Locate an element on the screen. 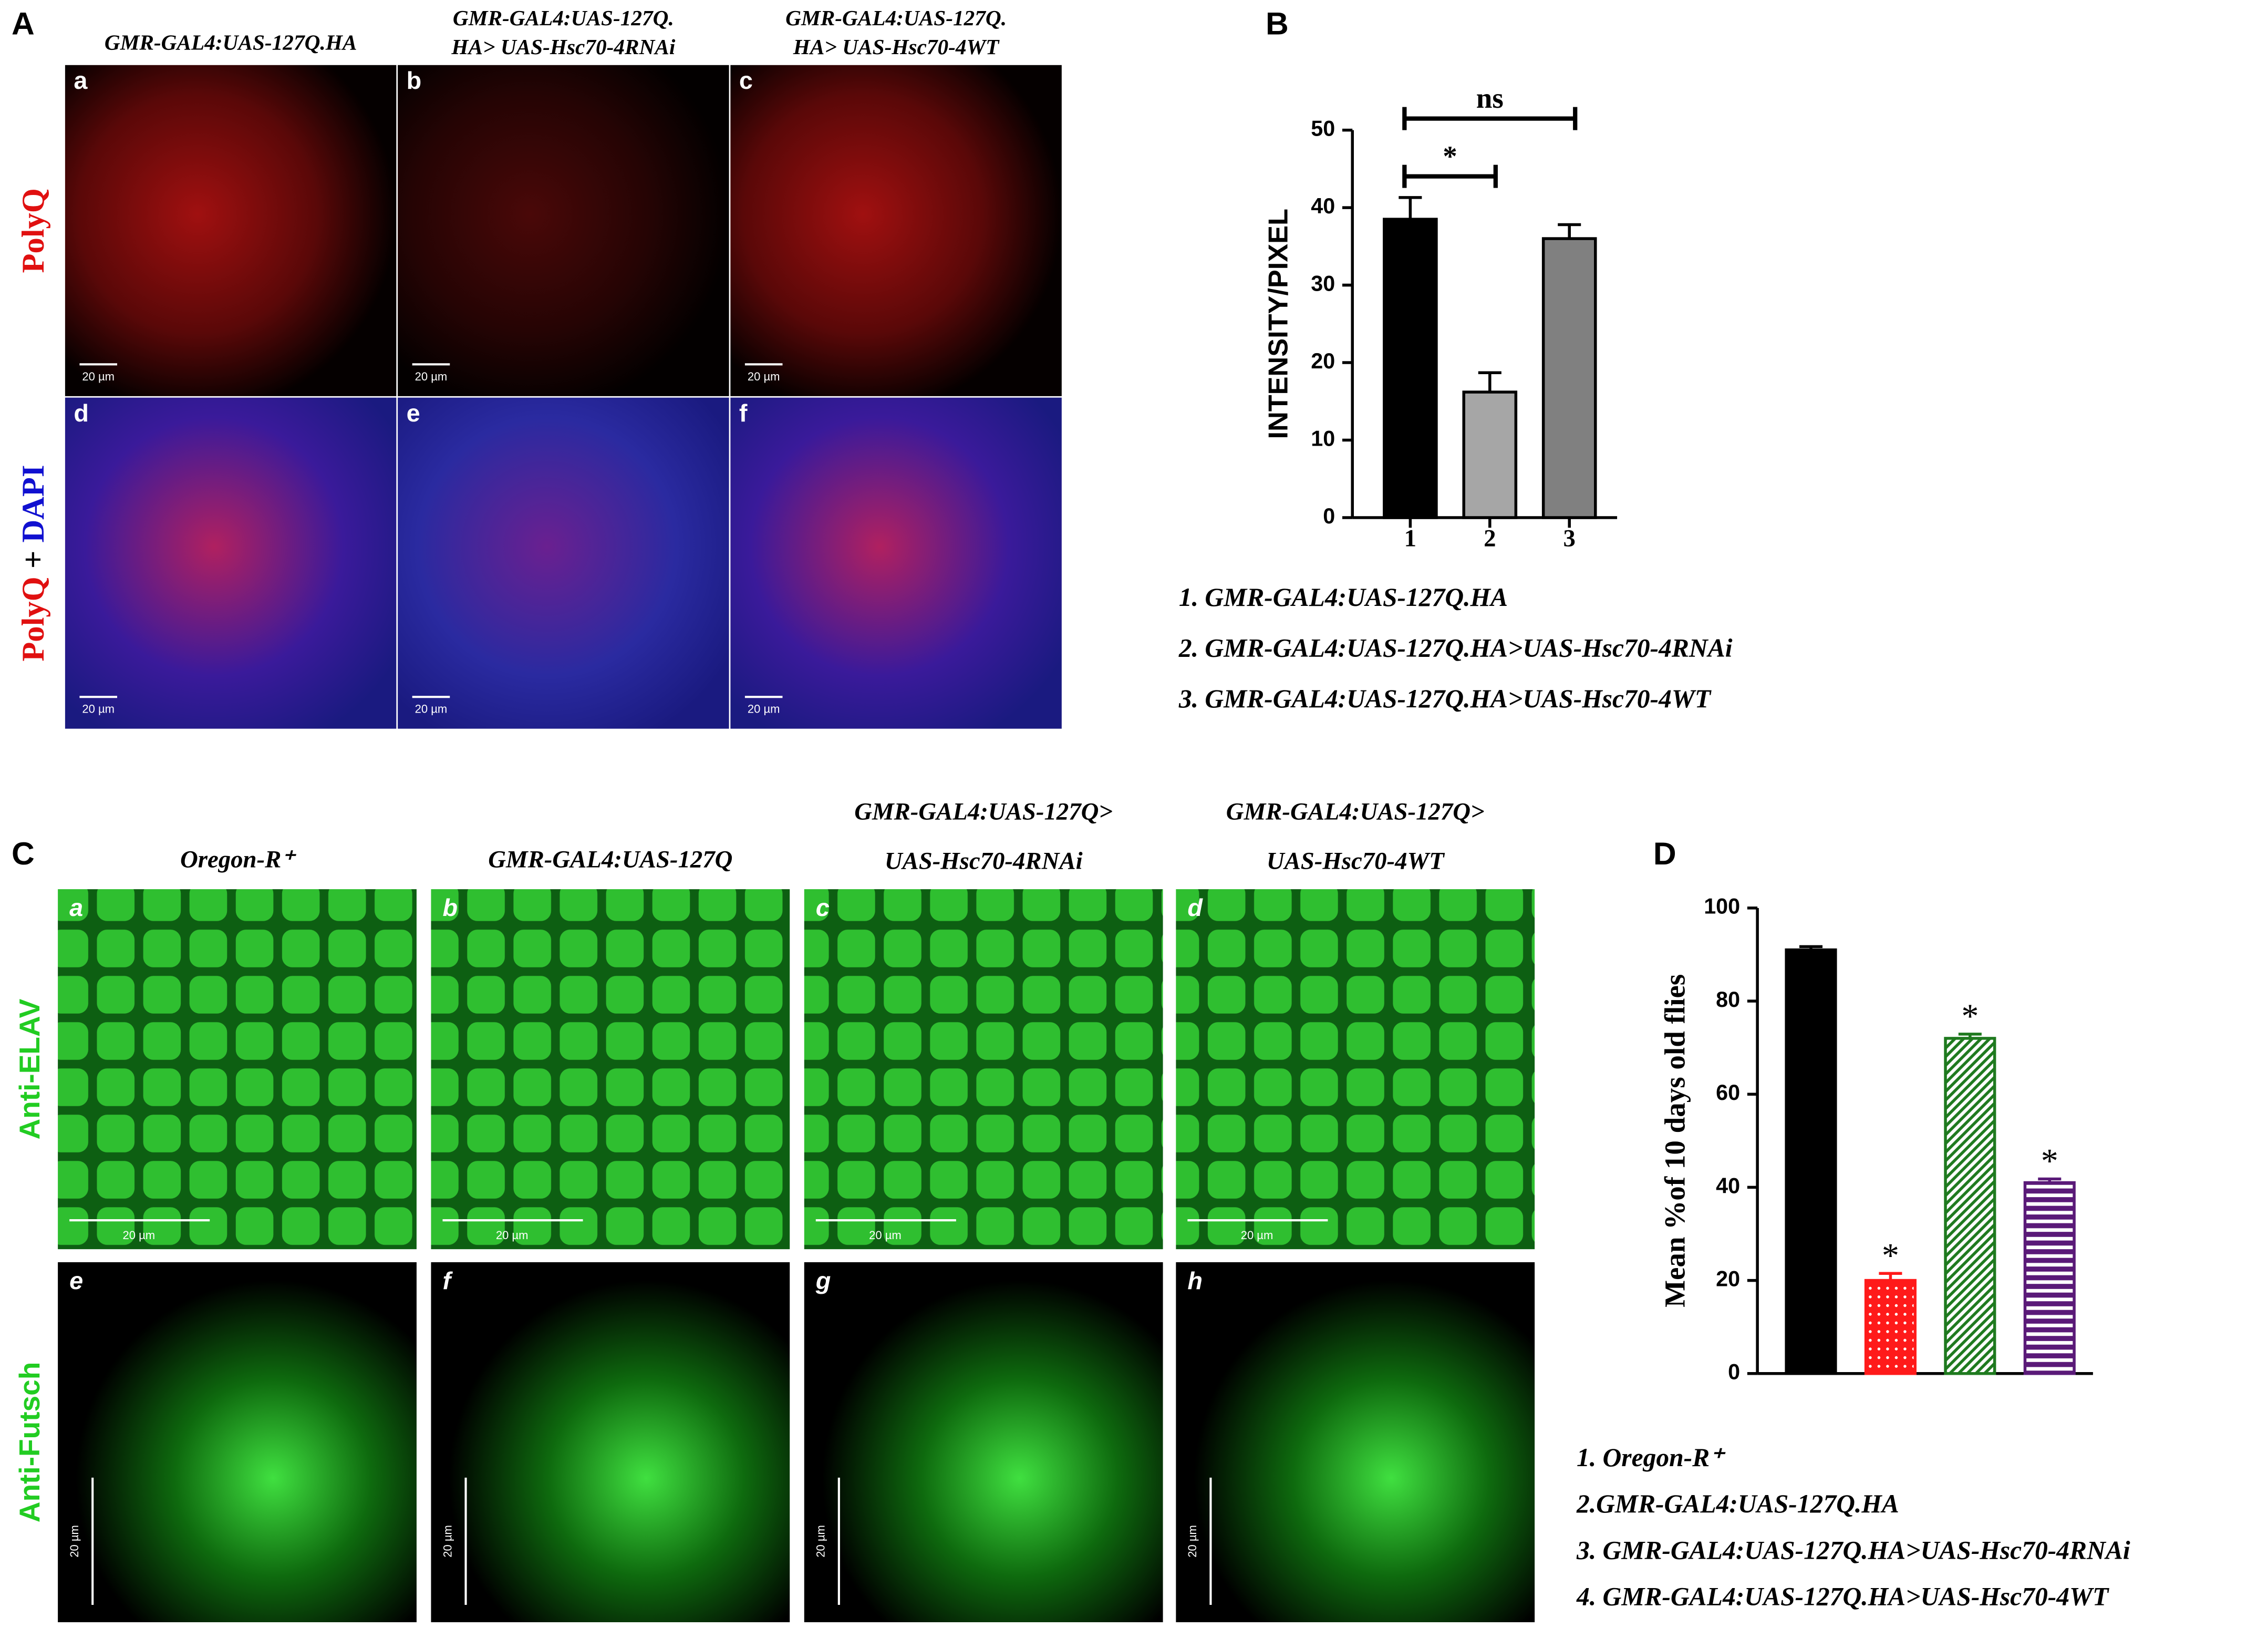 The height and width of the screenshot is (1628, 2268). y-tick-label: 100 is located at coordinates (1722, 906).